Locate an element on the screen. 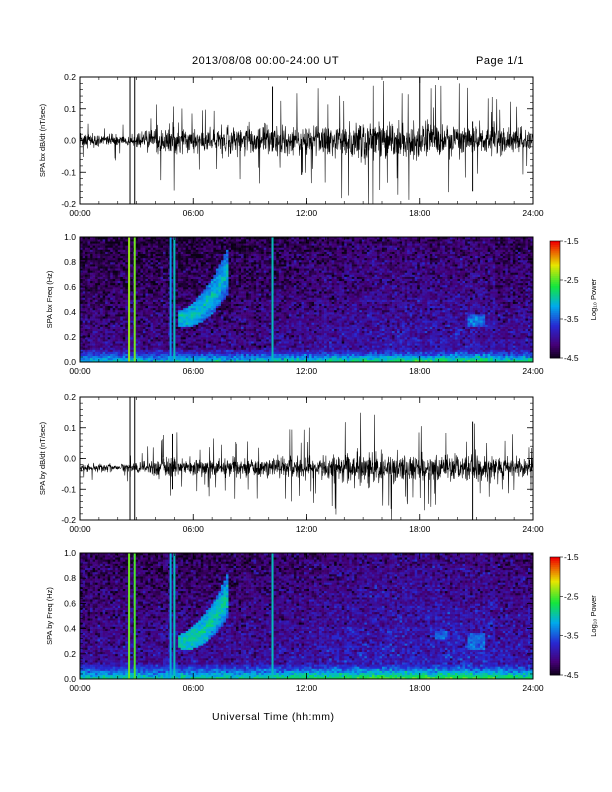  y-axis-label: SPA bx dB/dt (nT/sec) is located at coordinates (42, 140).